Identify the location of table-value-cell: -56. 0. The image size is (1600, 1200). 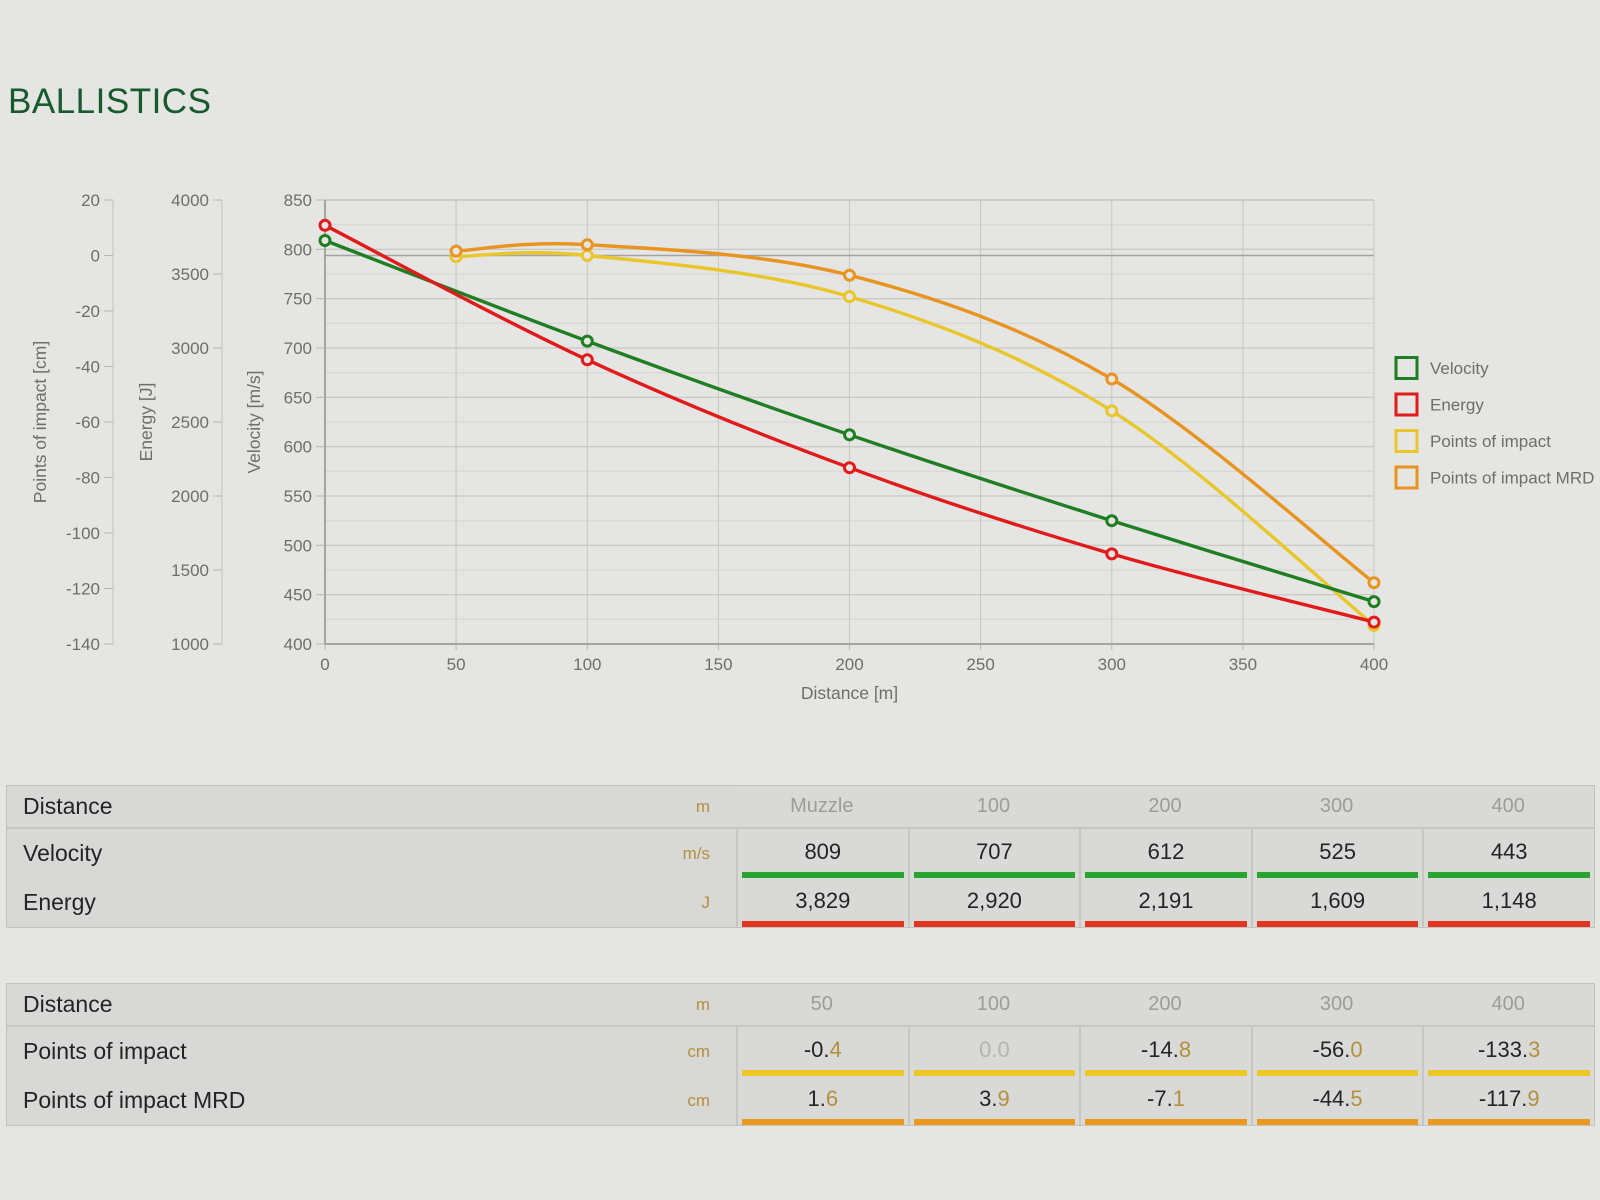
(1336, 1051).